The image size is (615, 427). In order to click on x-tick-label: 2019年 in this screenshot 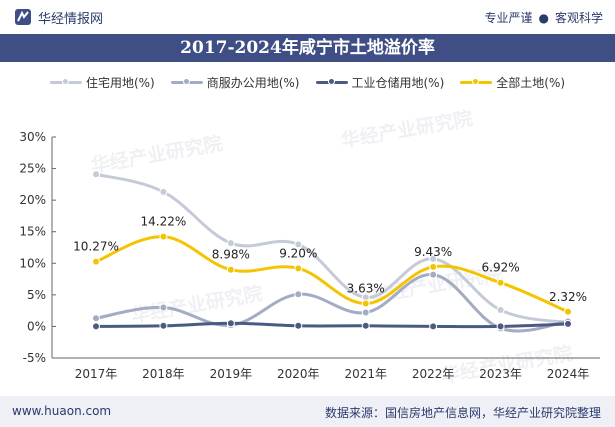, I will do `click(231, 374)`.